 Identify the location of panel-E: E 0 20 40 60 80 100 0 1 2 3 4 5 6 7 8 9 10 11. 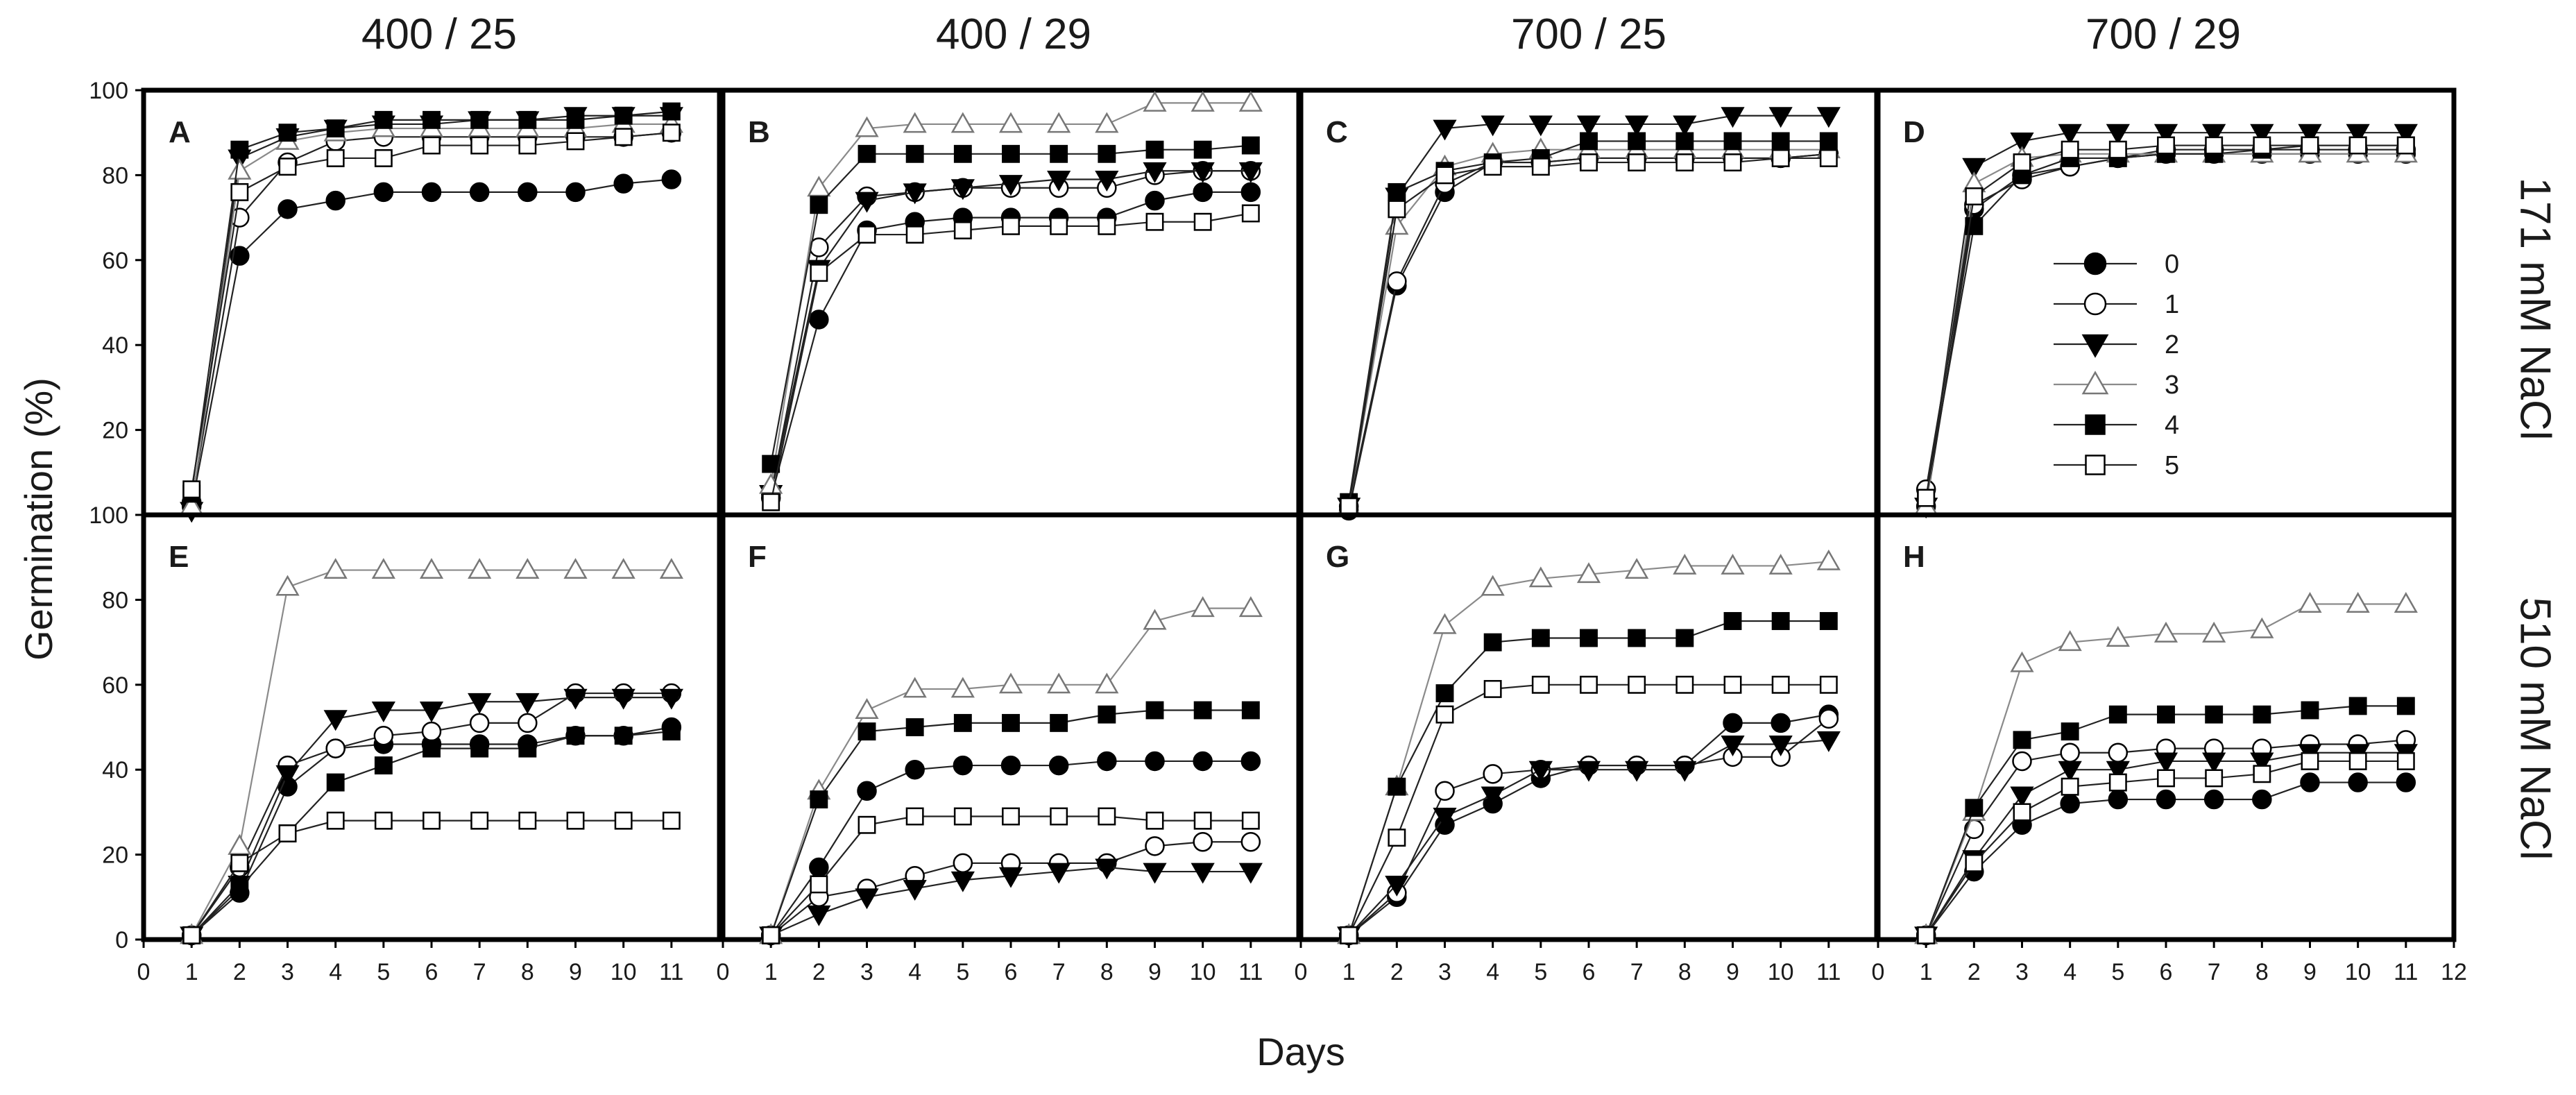
(405, 743).